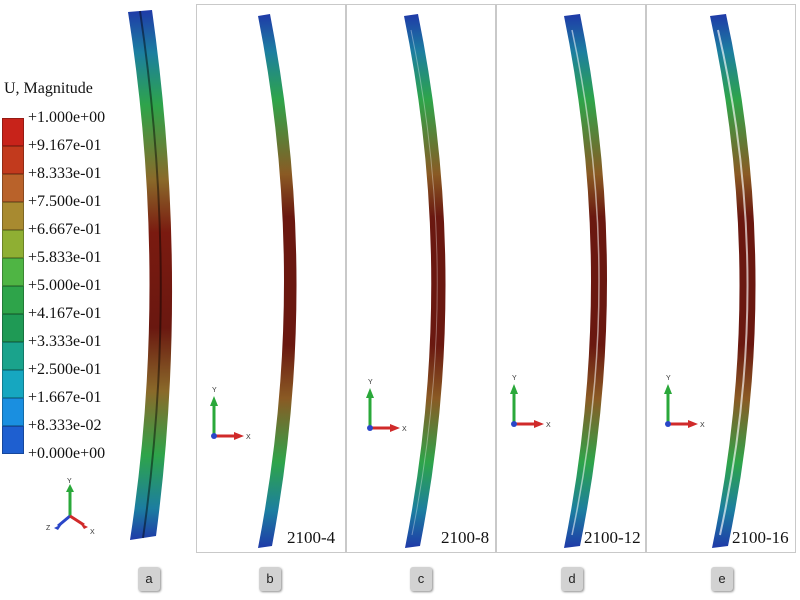  Describe the element at coordinates (702, 425) in the screenshot. I see `triad-e-x-label: X` at that location.